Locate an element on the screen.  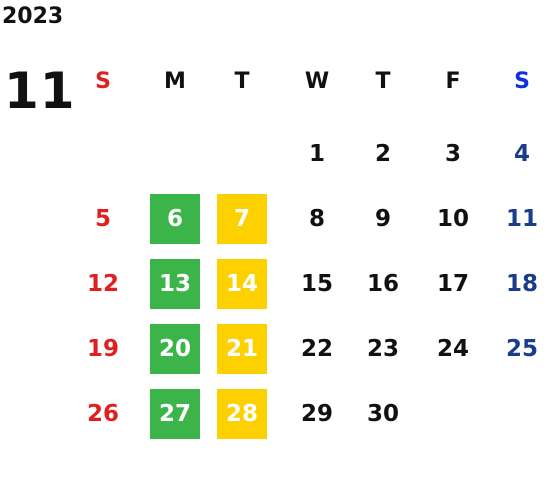
day: 11 is located at coordinates (521, 219).